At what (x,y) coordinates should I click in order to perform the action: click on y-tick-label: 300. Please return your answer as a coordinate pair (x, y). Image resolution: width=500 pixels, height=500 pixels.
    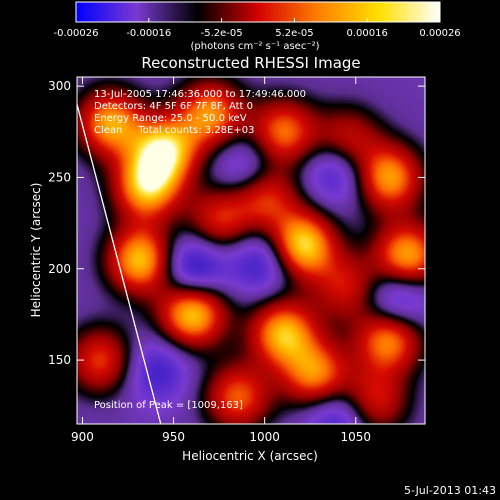
    Looking at the image, I should click on (59, 86).